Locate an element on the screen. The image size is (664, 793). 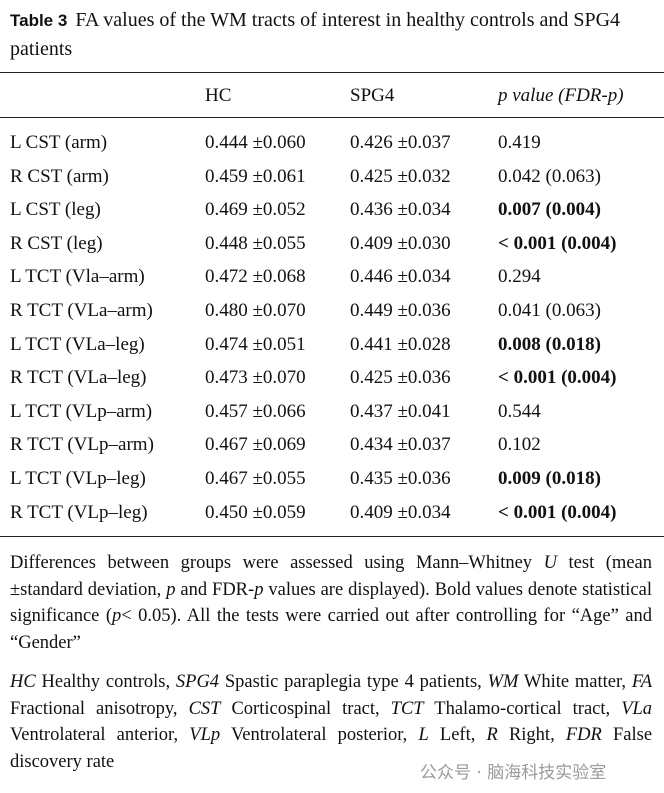
table-cell: 0.009 (0.018) is located at coordinates (549, 478).